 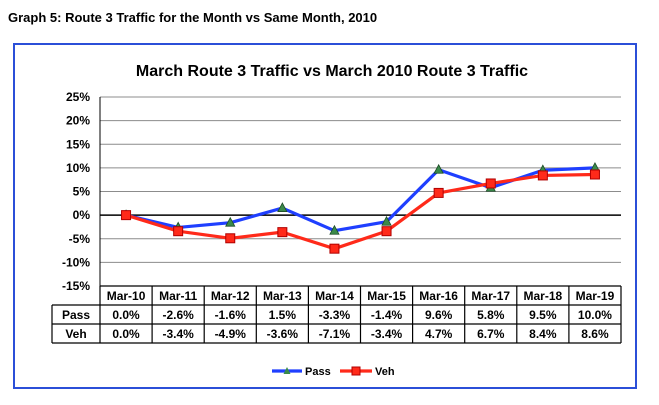 I want to click on y-tick-label: 0%, so click(x=82, y=215).